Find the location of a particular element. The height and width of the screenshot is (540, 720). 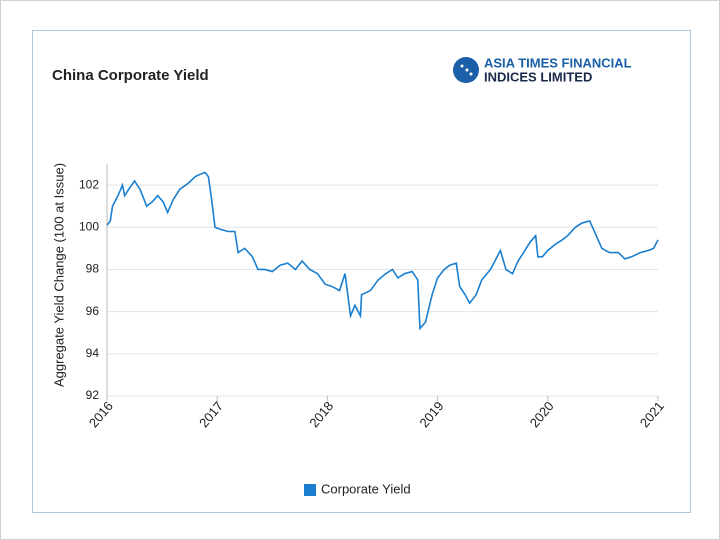

y-tick-label: 96 is located at coordinates (93, 311).